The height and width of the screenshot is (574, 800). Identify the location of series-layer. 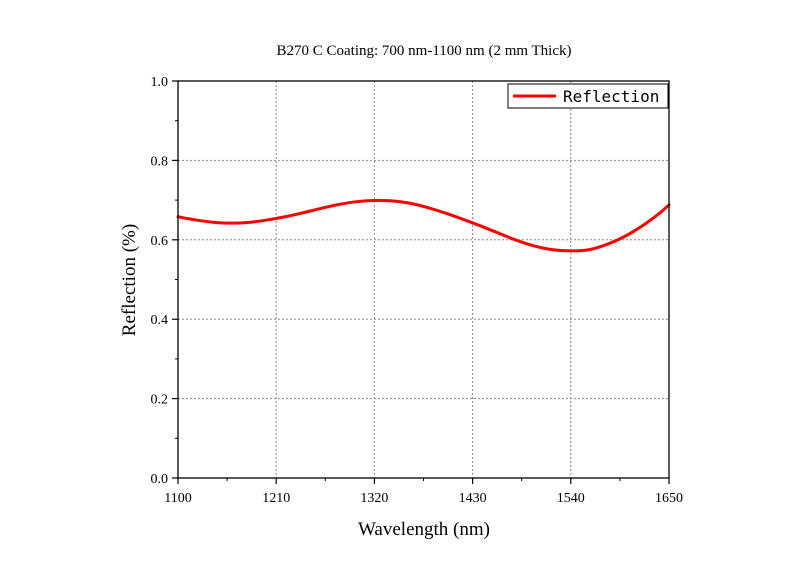
(423, 225).